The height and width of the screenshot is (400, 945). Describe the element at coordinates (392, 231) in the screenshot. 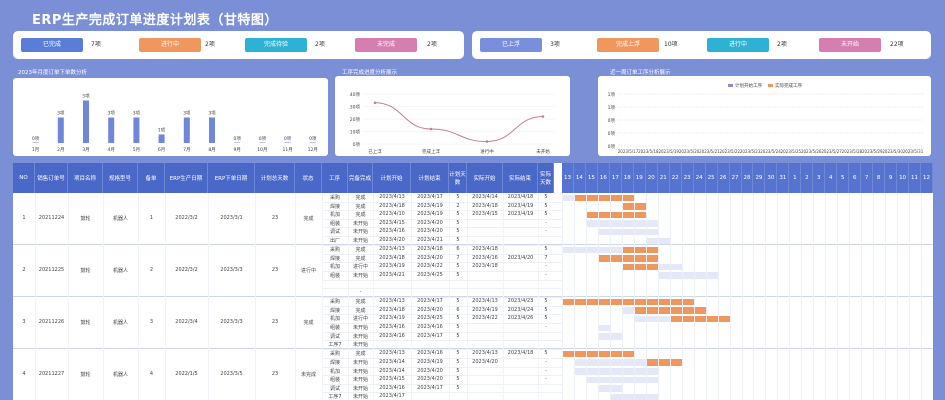

I see `table-cell: 2023/4/16` at that location.